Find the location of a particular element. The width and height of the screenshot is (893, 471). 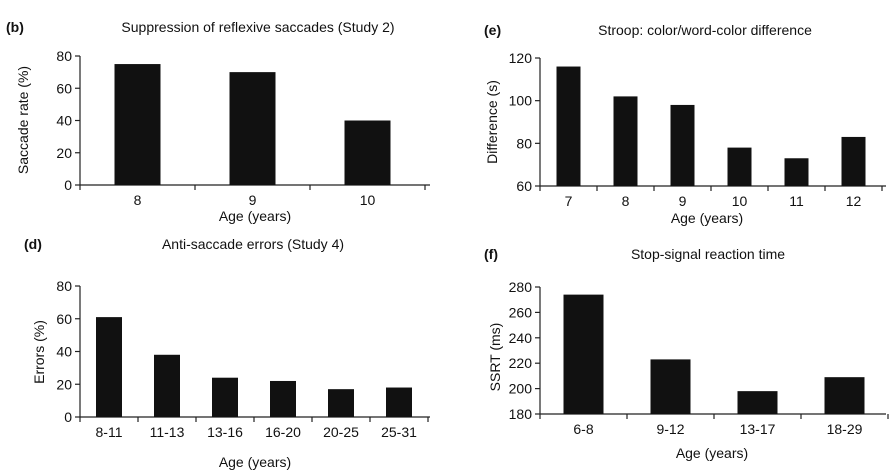

y-tick-label-b: 60 is located at coordinates (64, 88).